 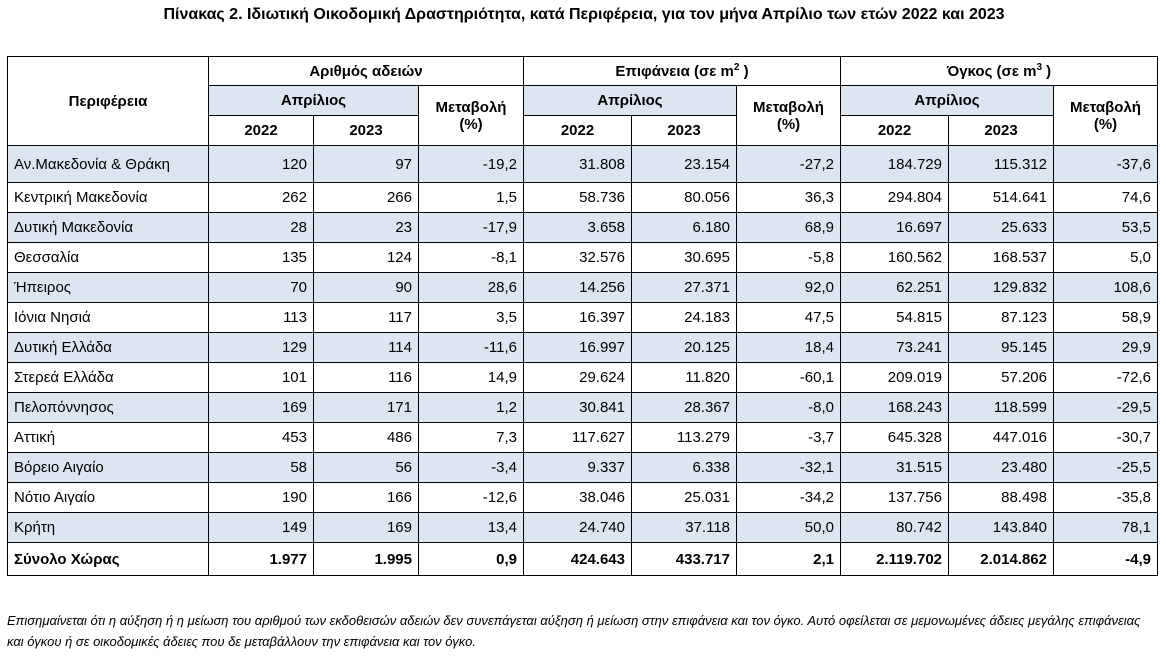 What do you see at coordinates (577, 437) in the screenshot?
I see `value-cell-a22: 117.627` at bounding box center [577, 437].